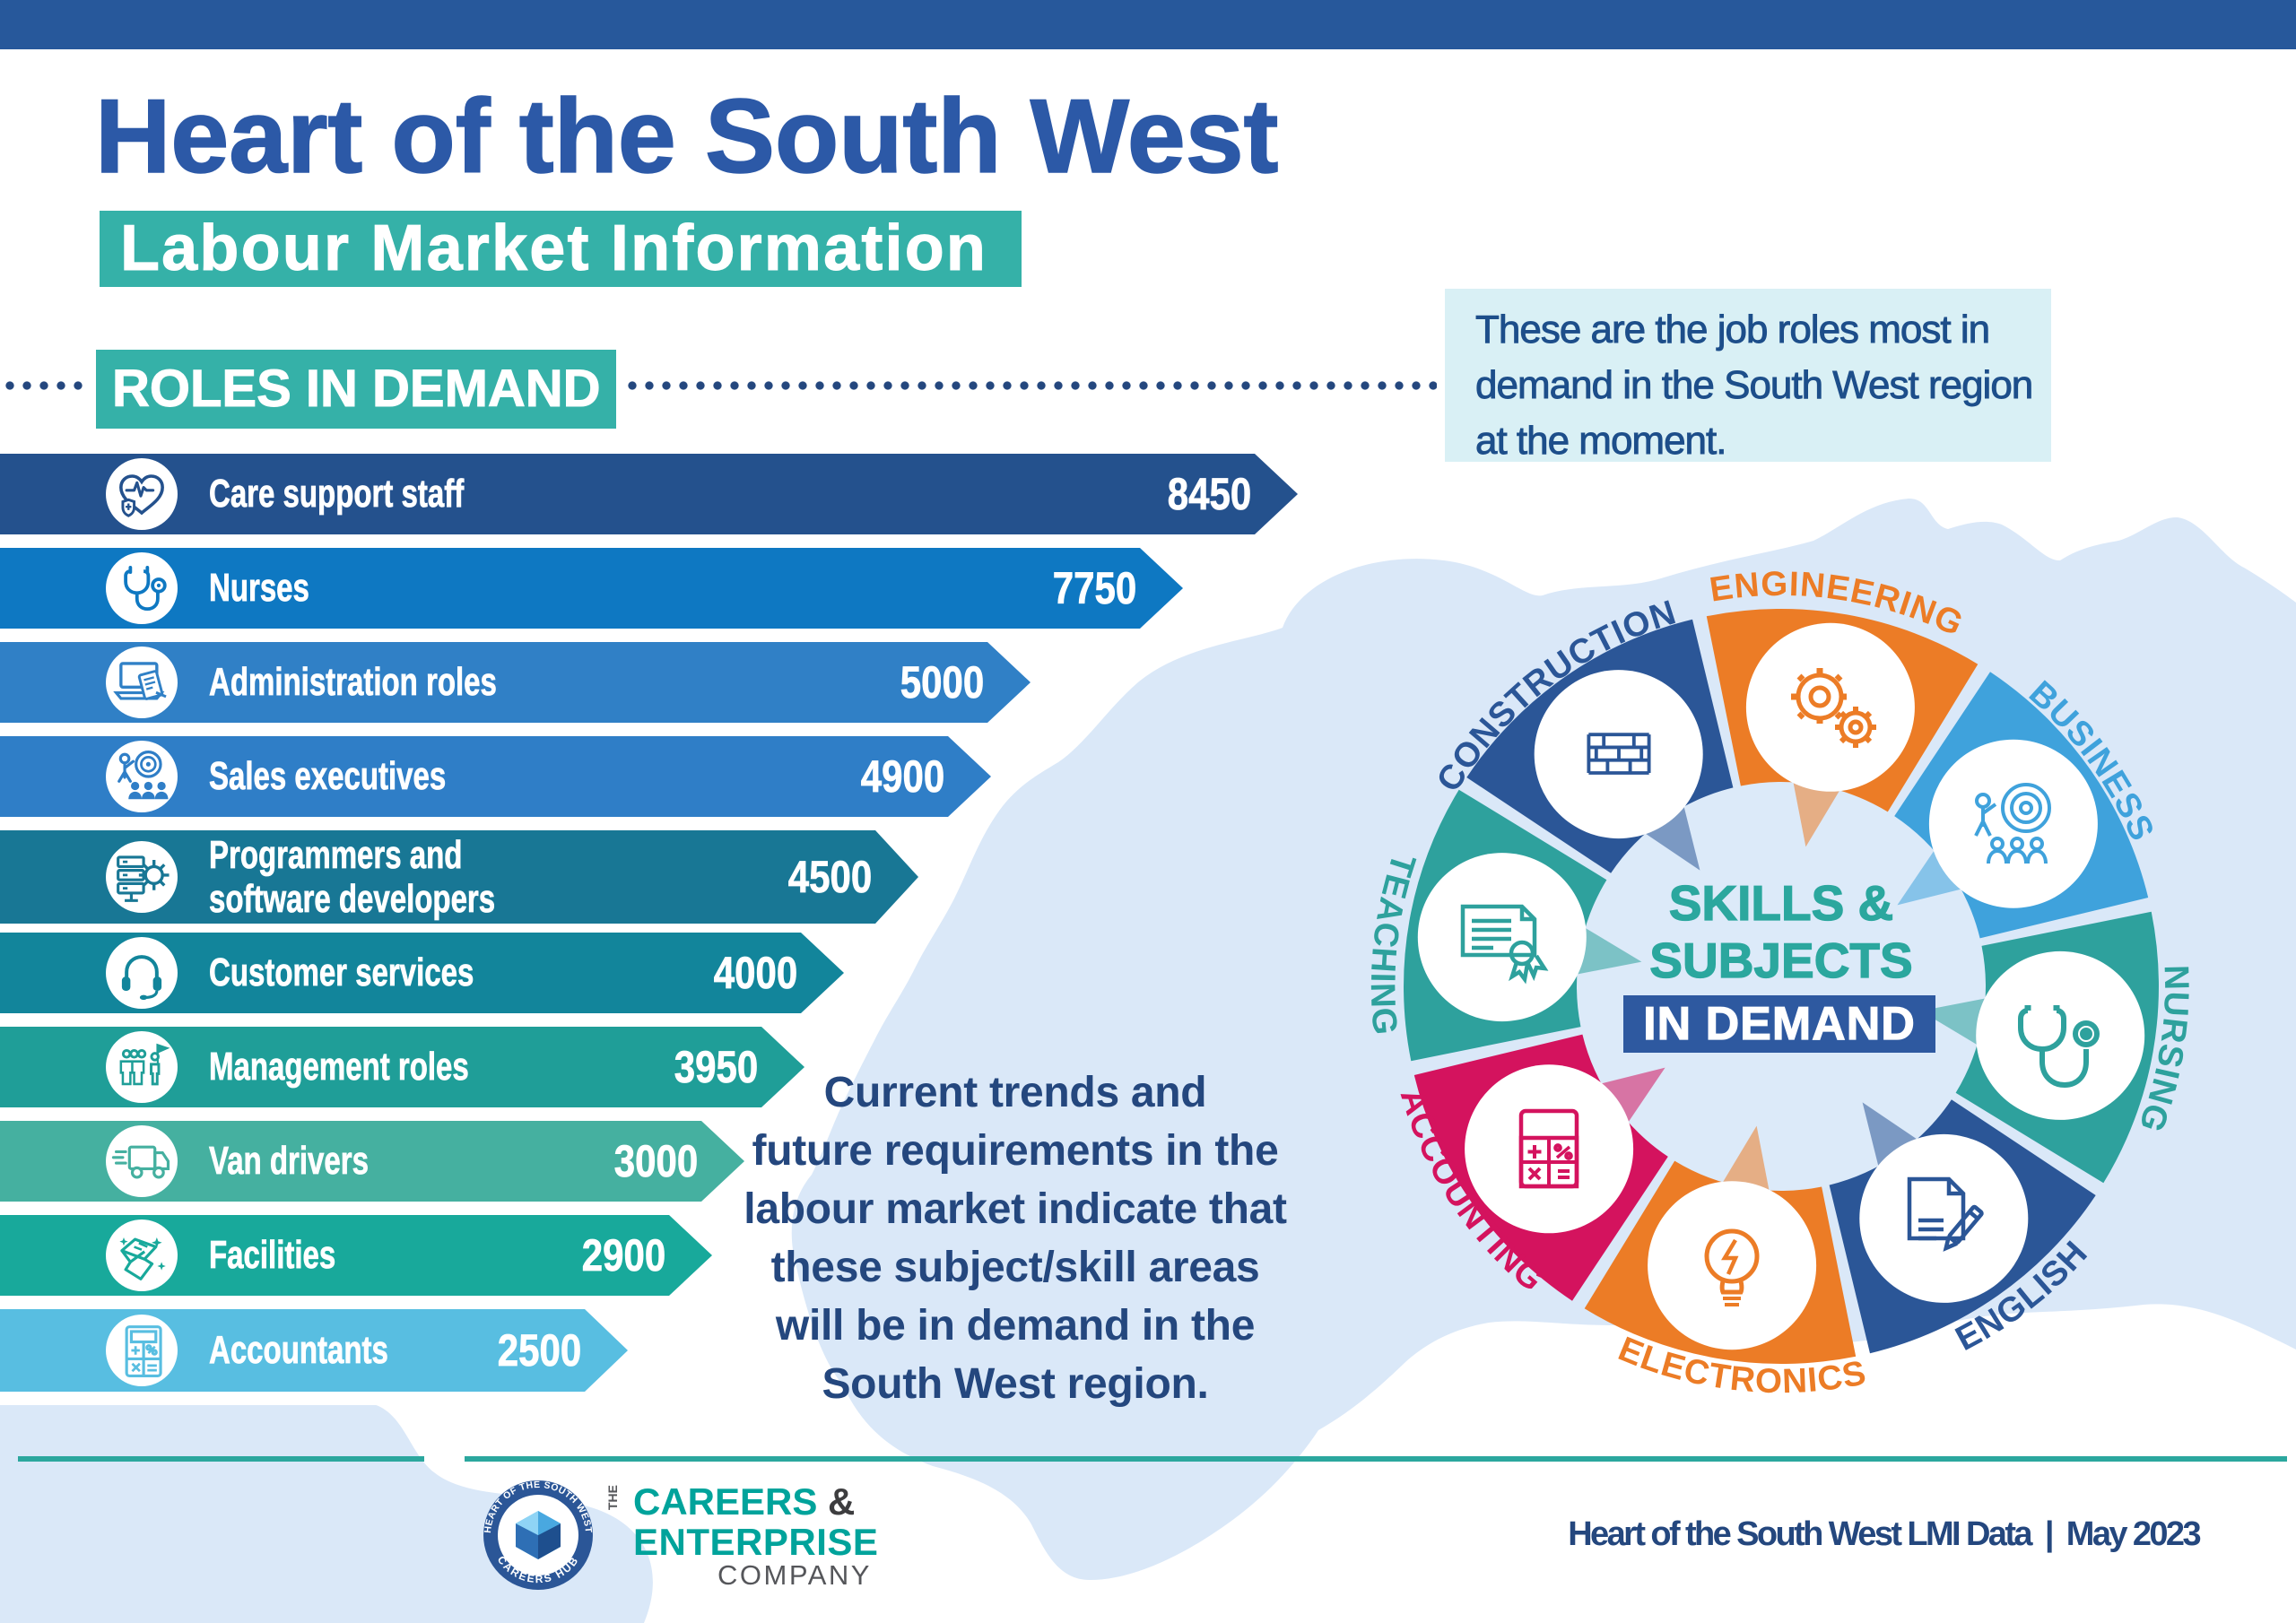 This screenshot has width=2296, height=1623. I want to click on svg-text: ENTERPRISE, so click(755, 1542).